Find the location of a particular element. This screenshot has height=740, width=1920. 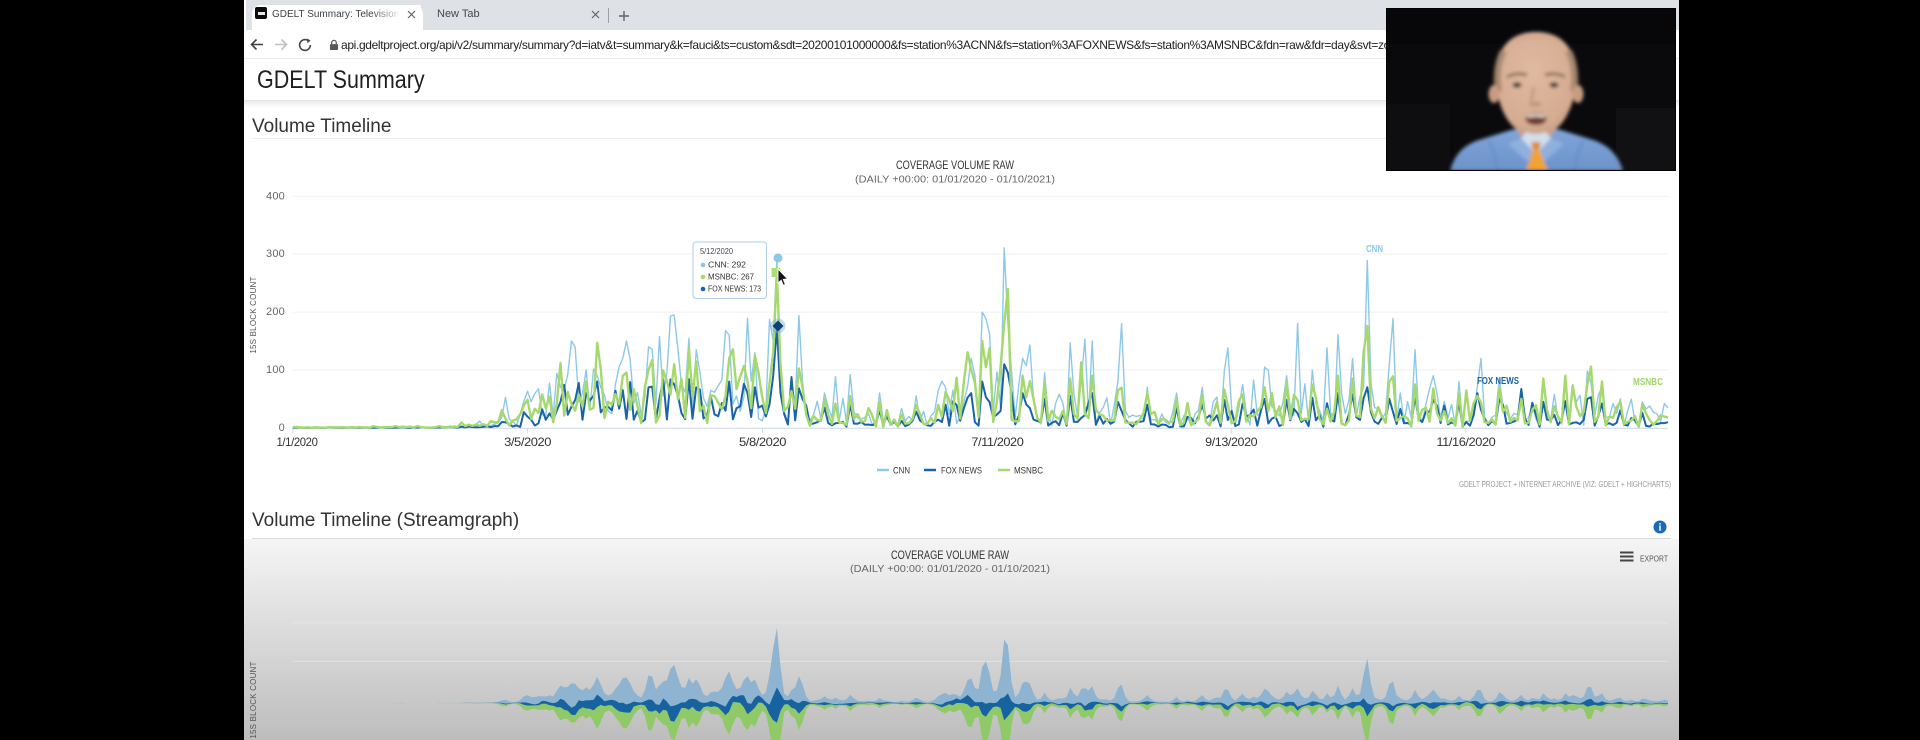

svg-text: 5/12/2020 is located at coordinates (717, 251).